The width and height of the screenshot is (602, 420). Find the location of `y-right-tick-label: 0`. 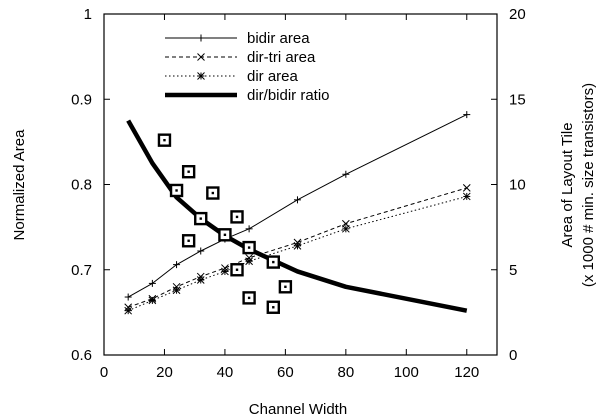

y-right-tick-label: 0 is located at coordinates (513, 355).